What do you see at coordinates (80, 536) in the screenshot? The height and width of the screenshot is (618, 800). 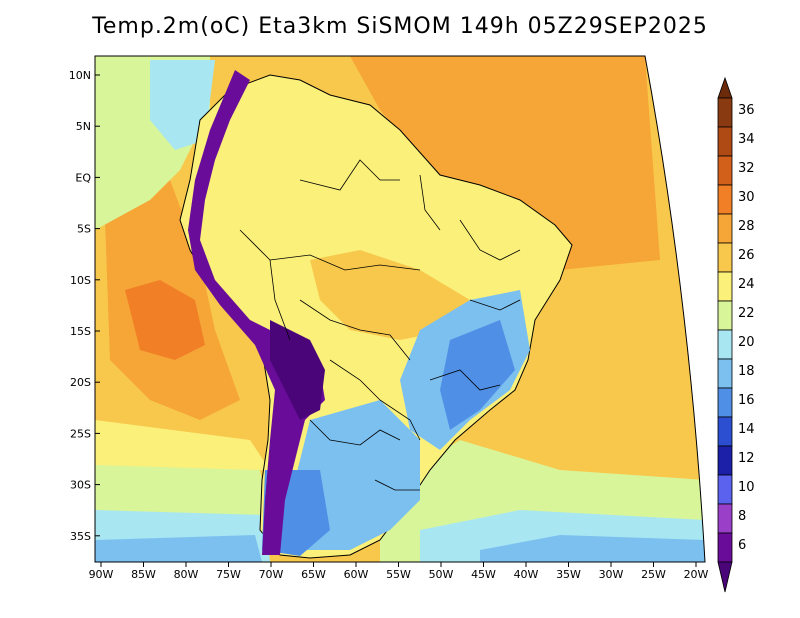 I see `lat-tick-label: 35S` at bounding box center [80, 536].